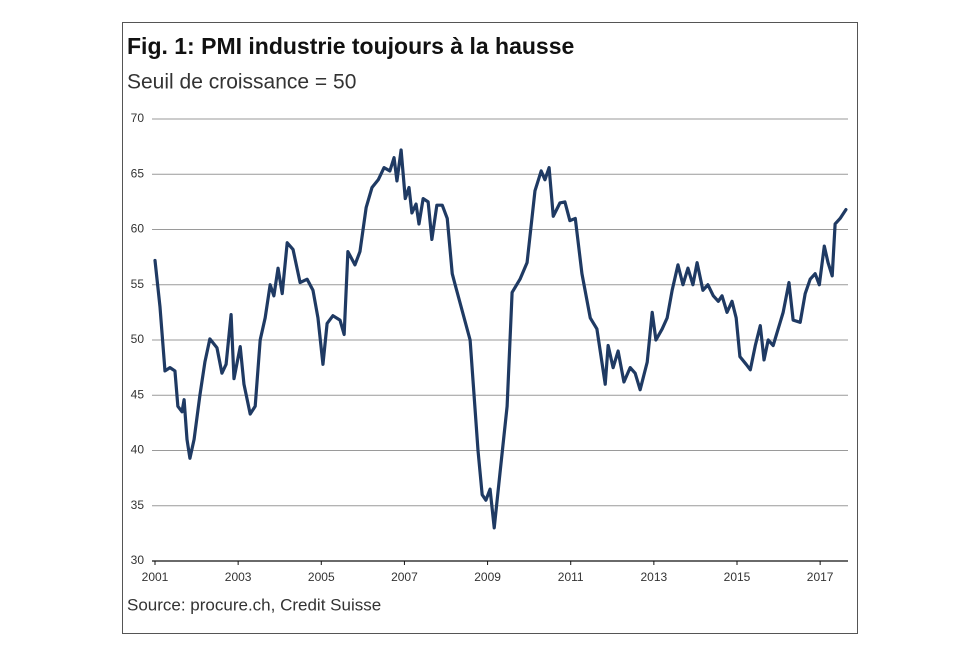 The height and width of the screenshot is (653, 980). What do you see at coordinates (138, 560) in the screenshot?
I see `y-tick-label: 30` at bounding box center [138, 560].